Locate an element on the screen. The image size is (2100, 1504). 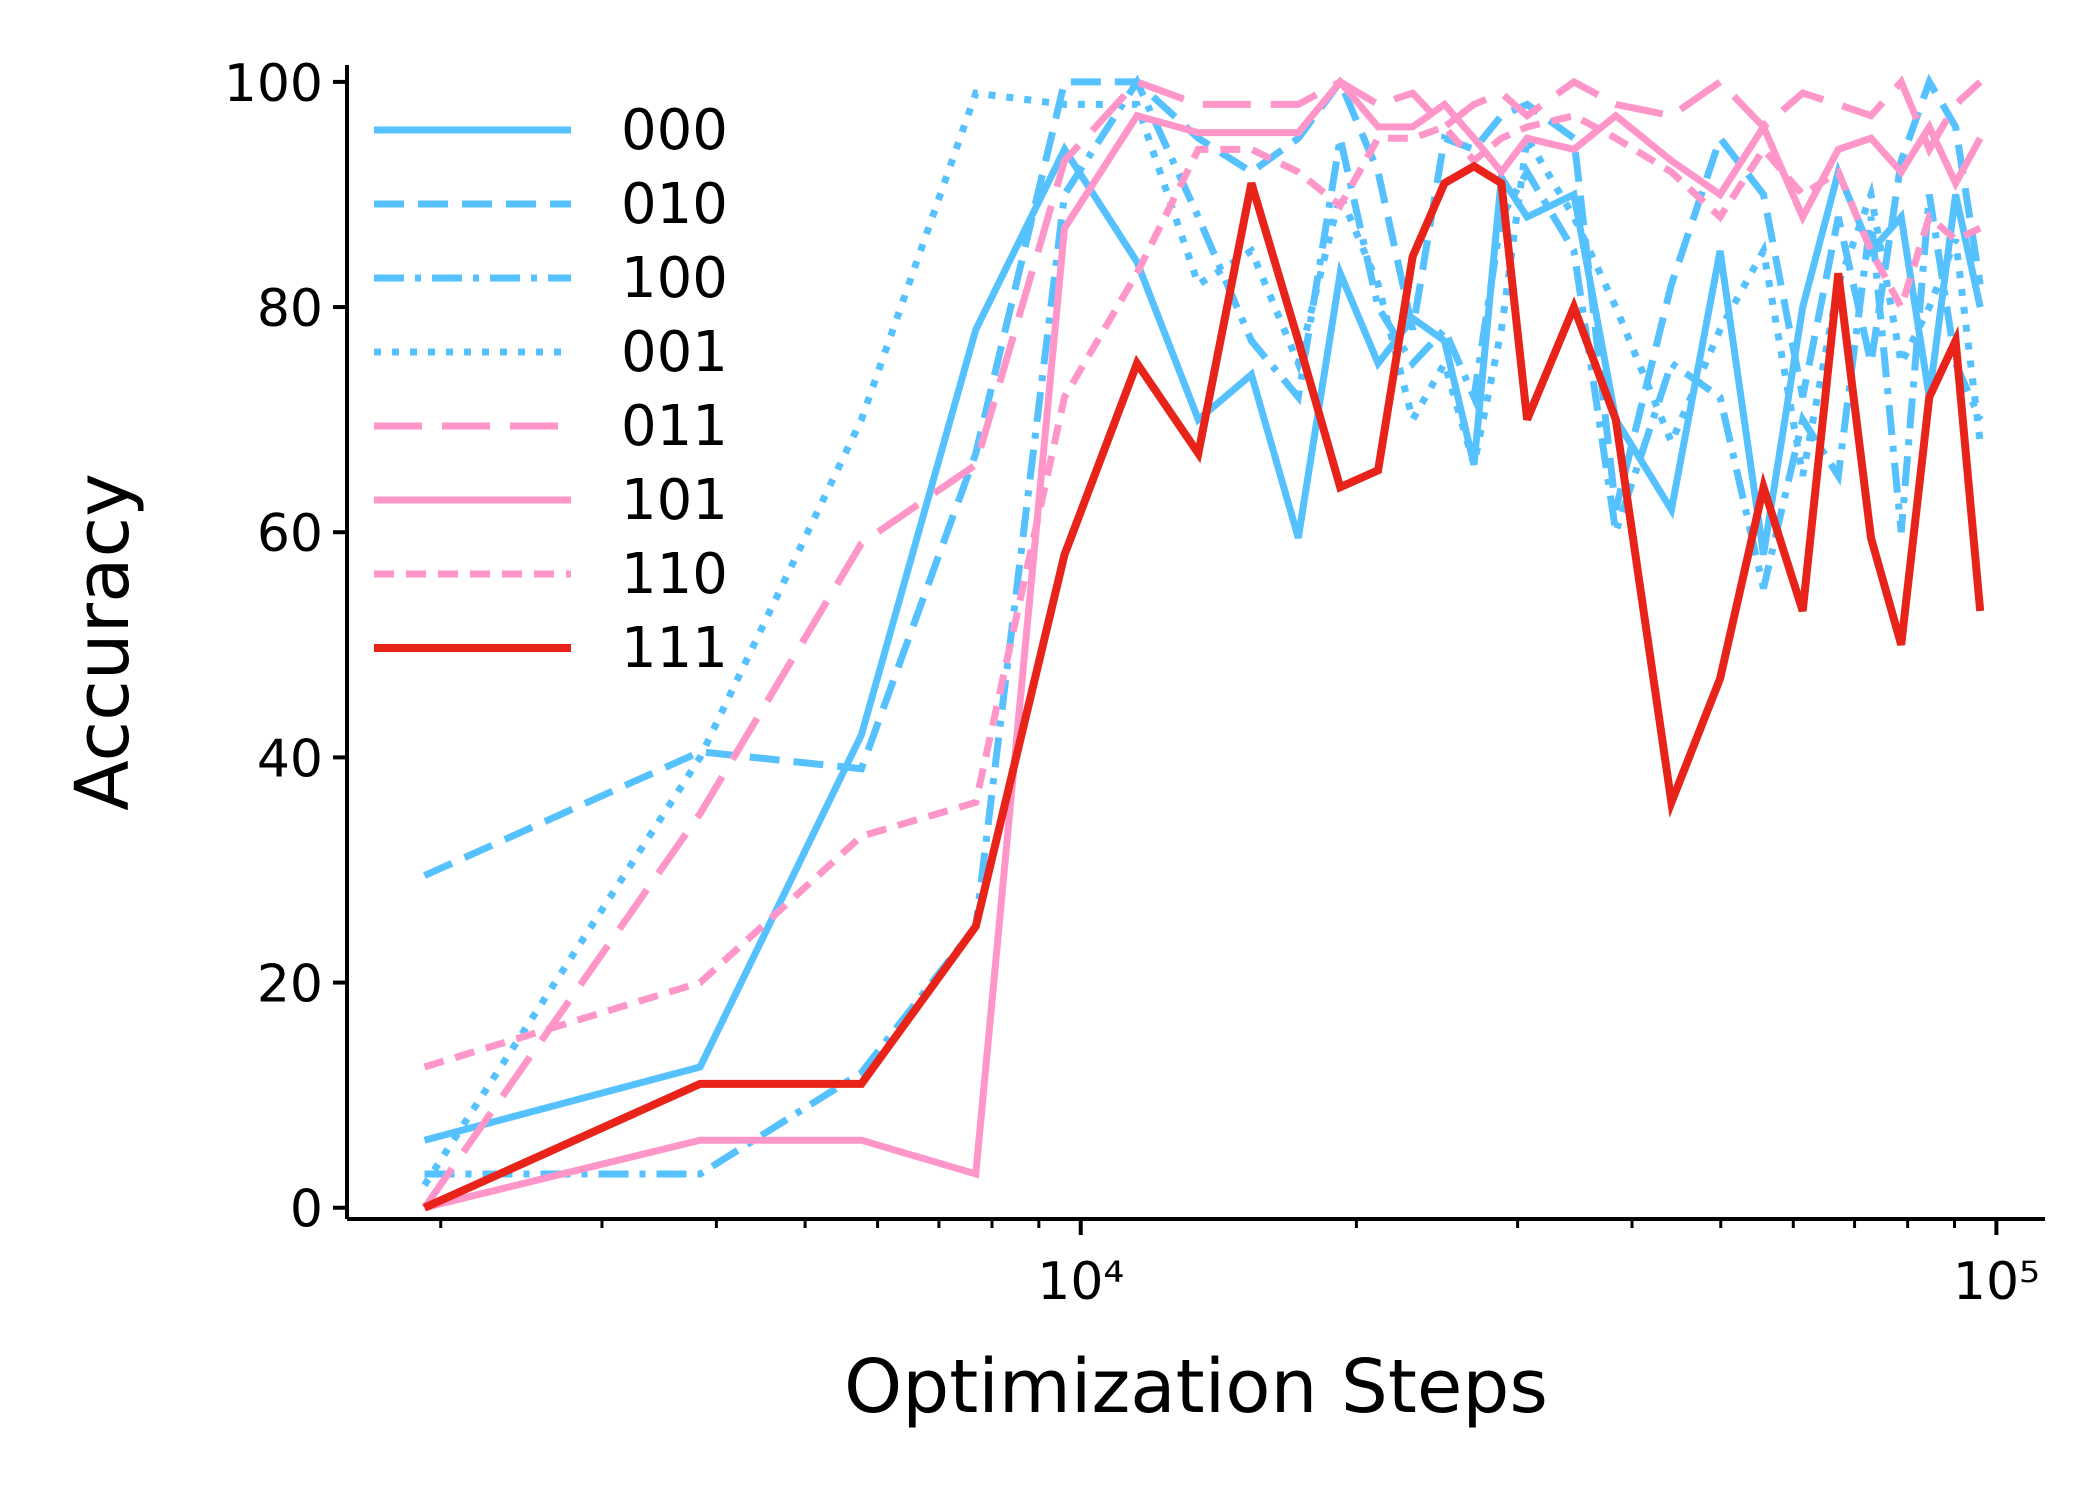
legend-label: 111 is located at coordinates (674, 648).